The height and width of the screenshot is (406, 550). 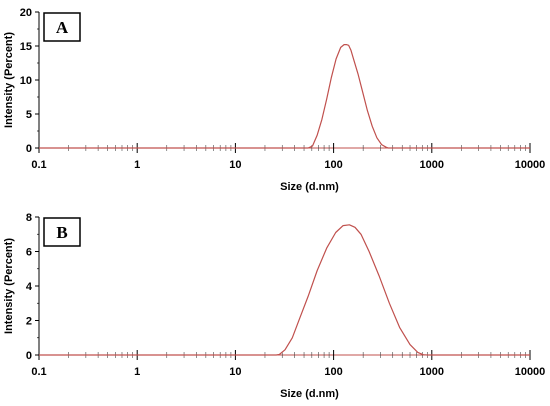 I want to click on panel-label: B, so click(x=61, y=232).